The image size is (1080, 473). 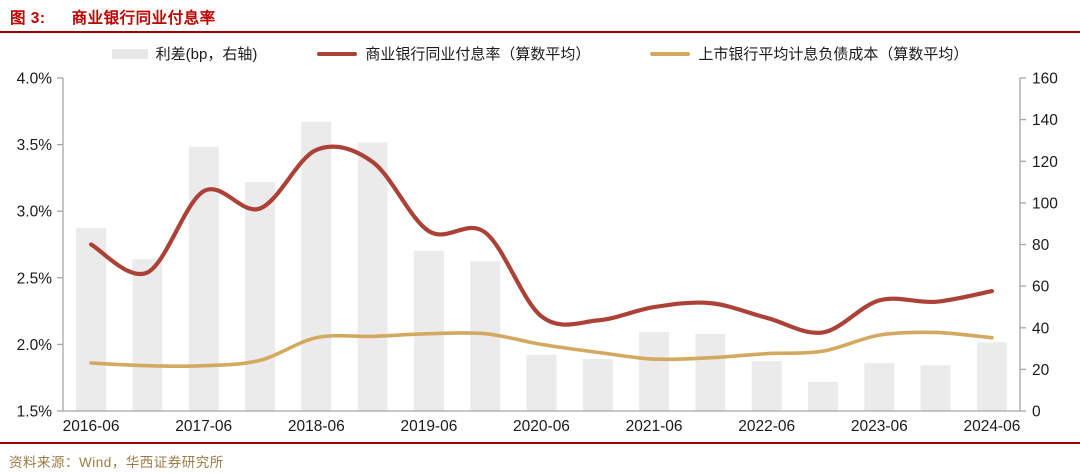 I want to click on right-tick-label: 140, so click(x=1045, y=120).